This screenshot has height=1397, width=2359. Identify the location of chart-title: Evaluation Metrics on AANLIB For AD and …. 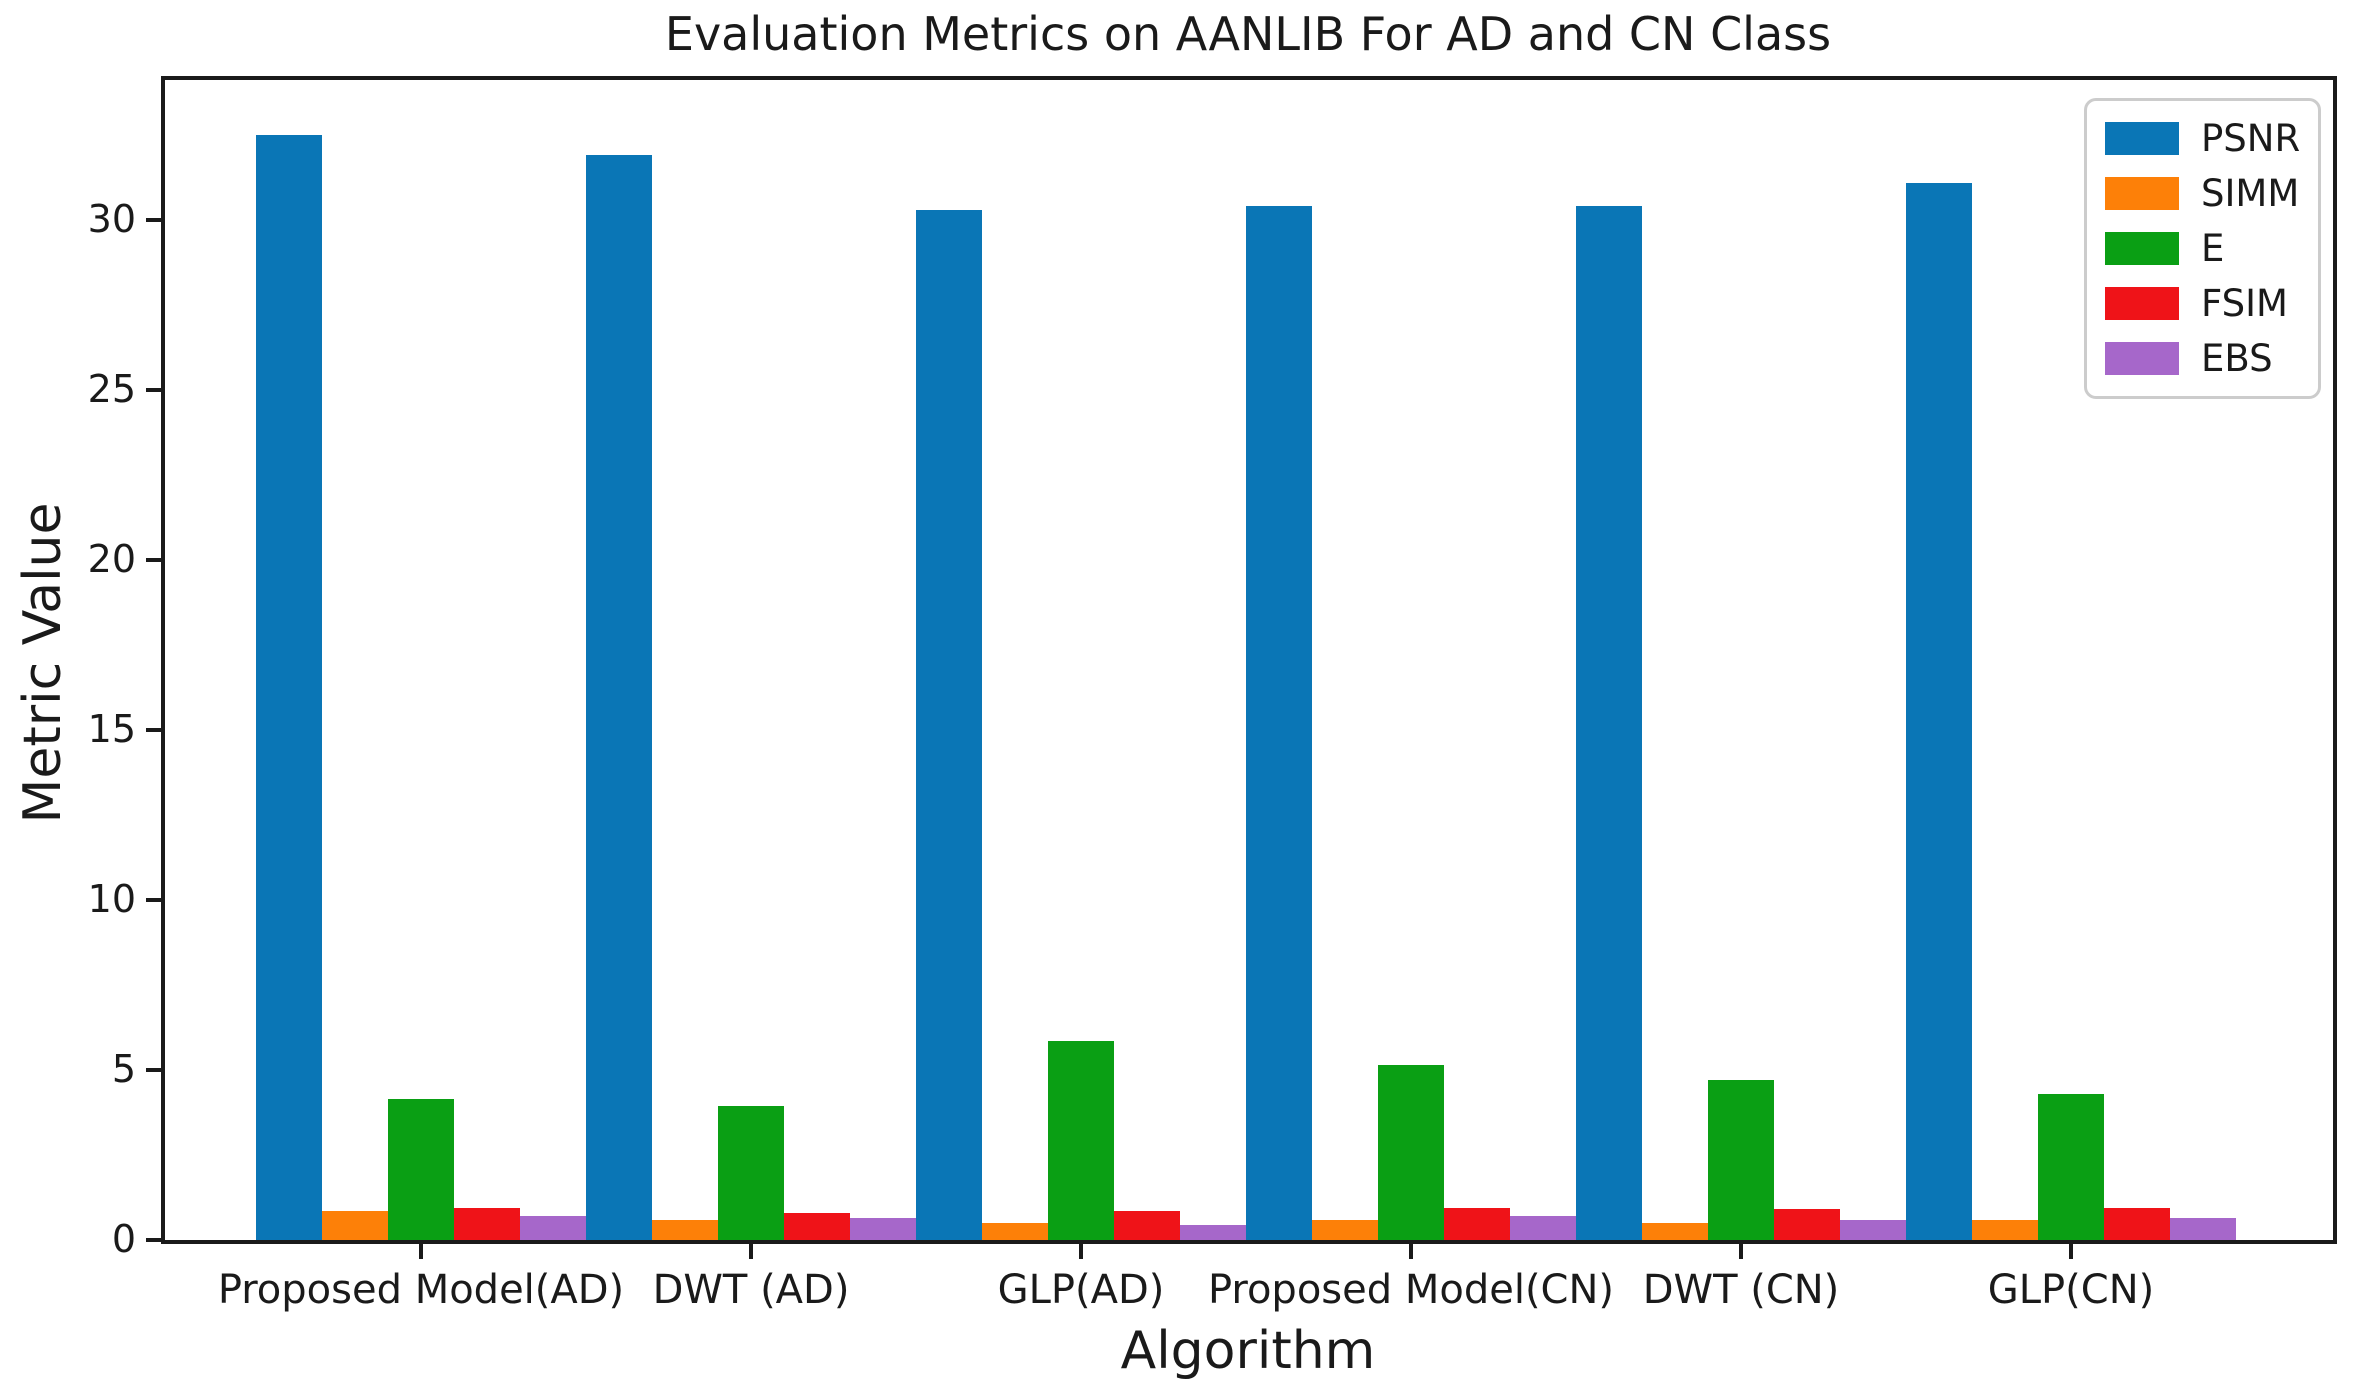
(1248, 34).